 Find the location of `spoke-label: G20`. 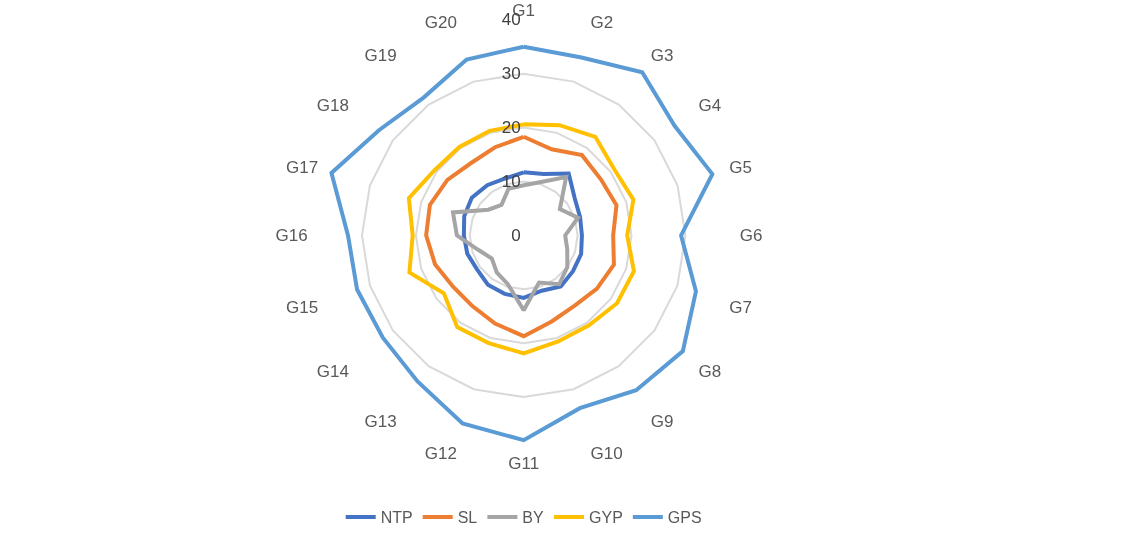

spoke-label: G20 is located at coordinates (440, 23).